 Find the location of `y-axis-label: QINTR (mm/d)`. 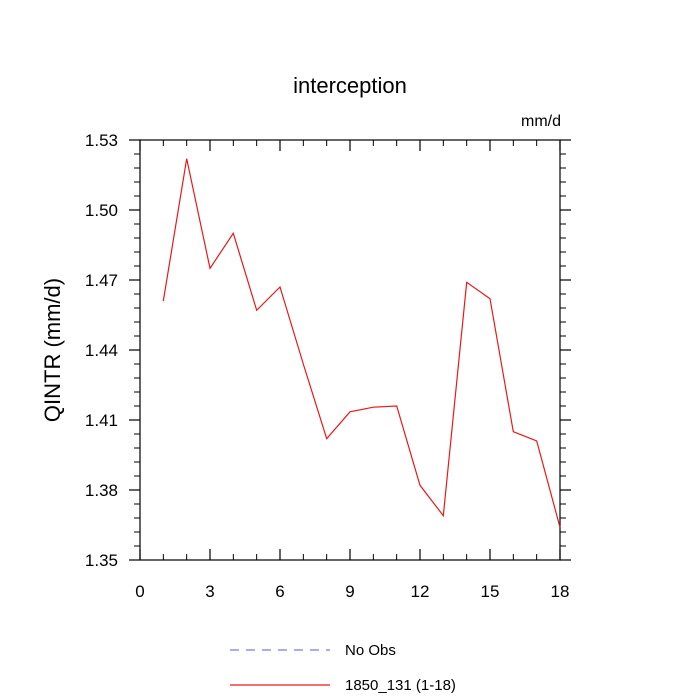

y-axis-label: QINTR (mm/d) is located at coordinates (52, 350).